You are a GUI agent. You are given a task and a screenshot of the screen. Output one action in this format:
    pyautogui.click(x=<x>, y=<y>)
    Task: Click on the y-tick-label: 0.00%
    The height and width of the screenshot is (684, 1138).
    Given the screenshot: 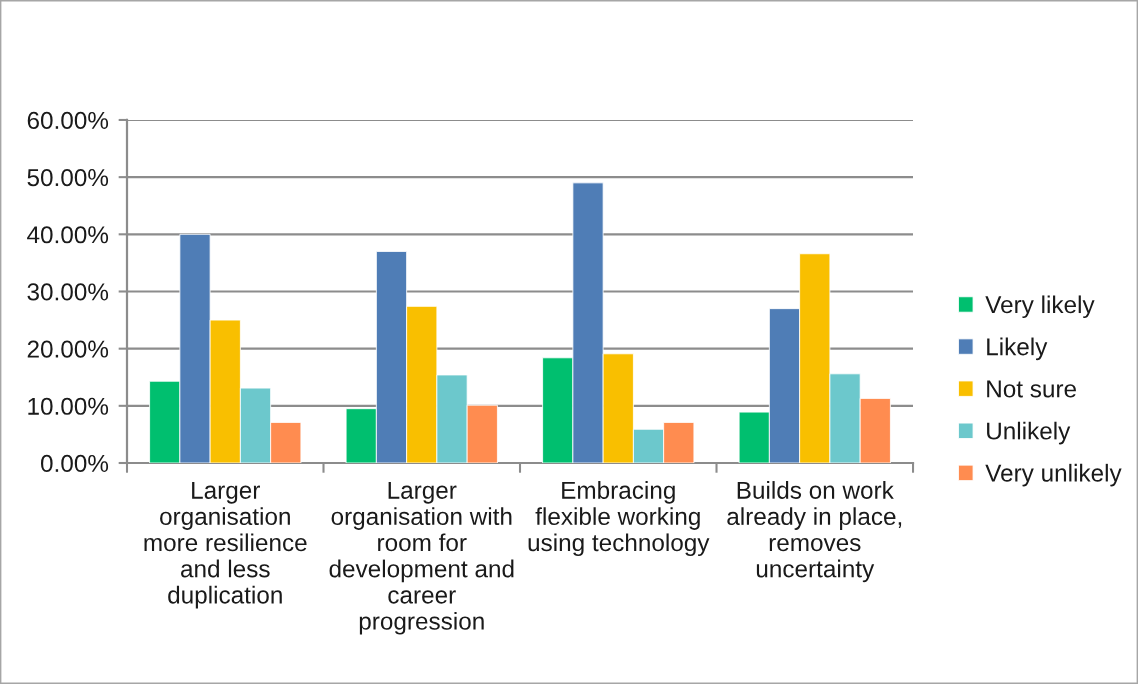 What is the action you would take?
    pyautogui.click(x=74, y=463)
    